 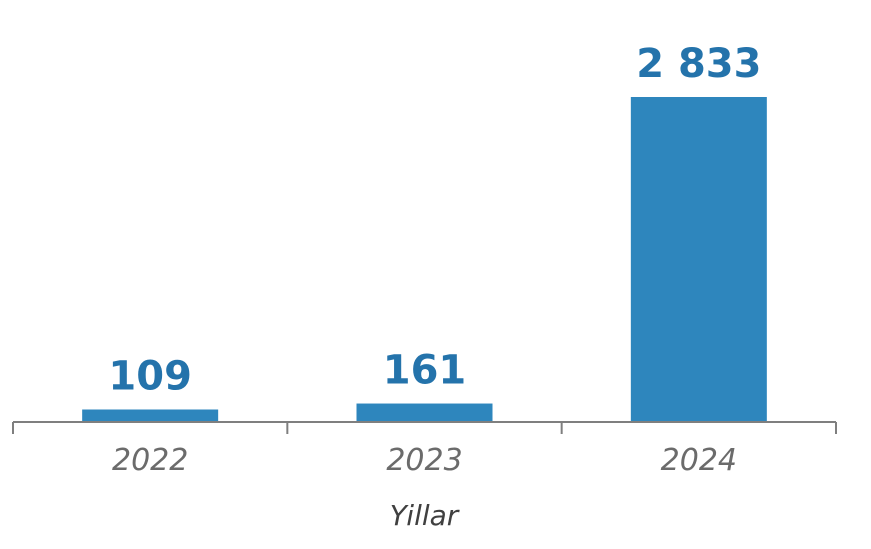 What do you see at coordinates (150, 415) in the screenshot?
I see `bar-2022` at bounding box center [150, 415].